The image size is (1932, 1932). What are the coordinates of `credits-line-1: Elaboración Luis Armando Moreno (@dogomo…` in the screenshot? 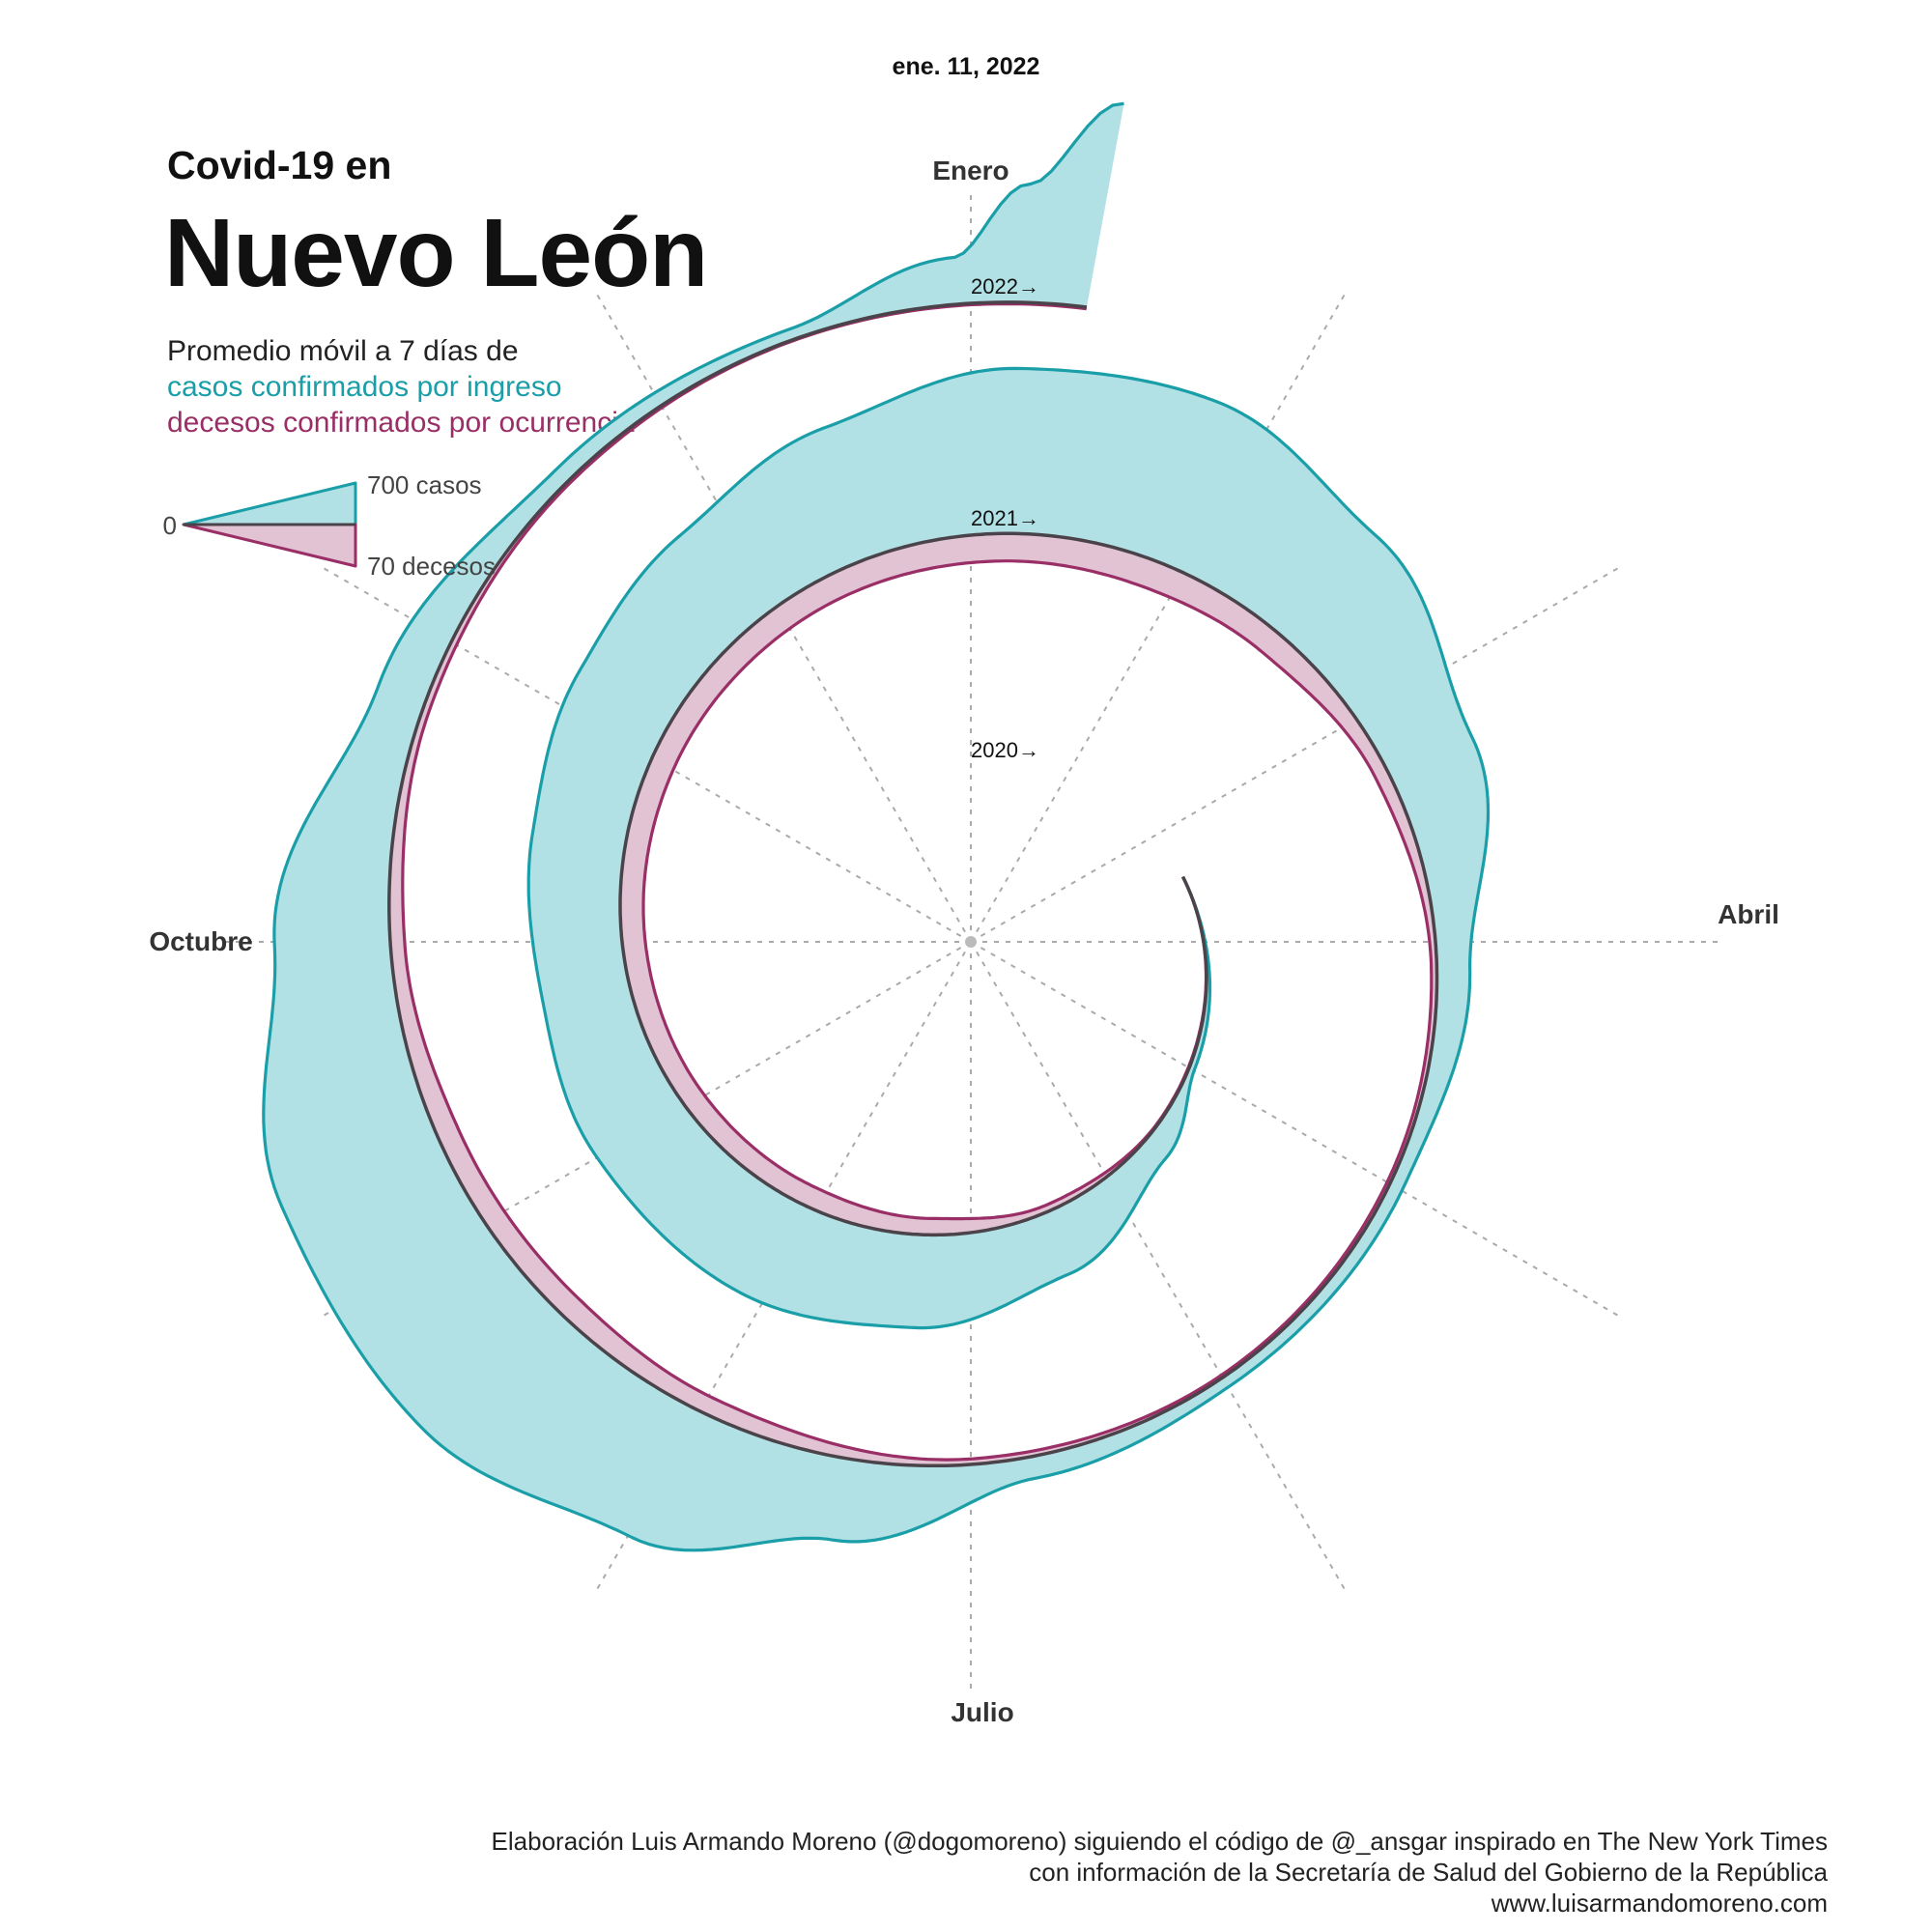 It's located at (1159, 1841).